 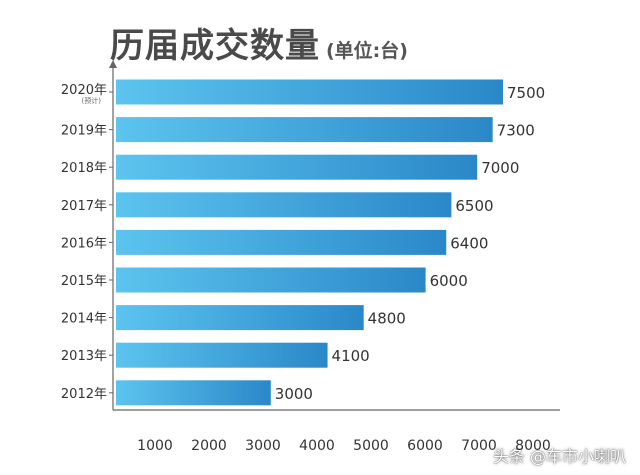 I want to click on y-tick-label: 2015年, so click(x=84, y=281).